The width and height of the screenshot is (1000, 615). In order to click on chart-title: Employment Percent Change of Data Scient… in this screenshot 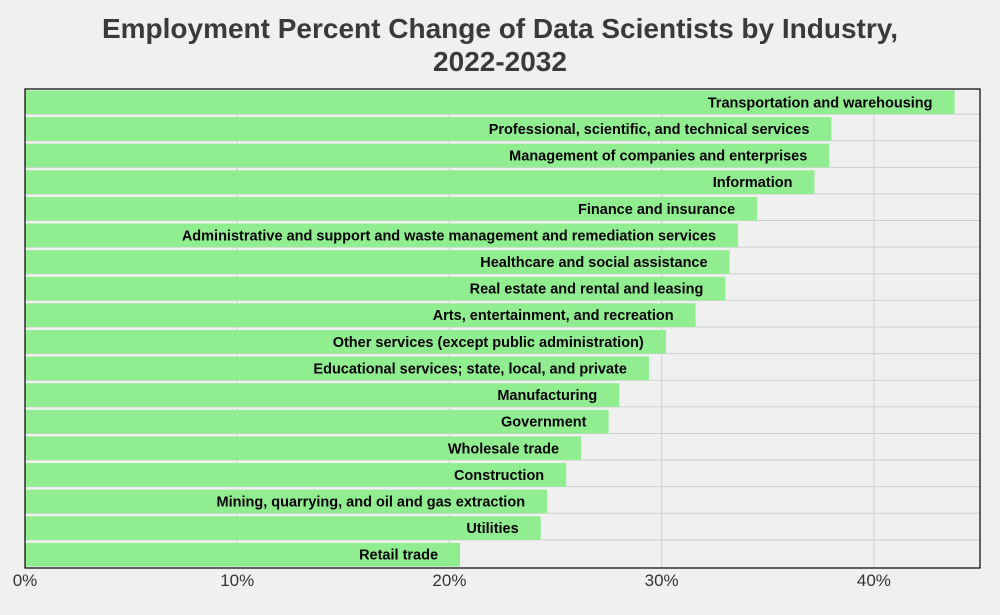, I will do `click(500, 45)`.